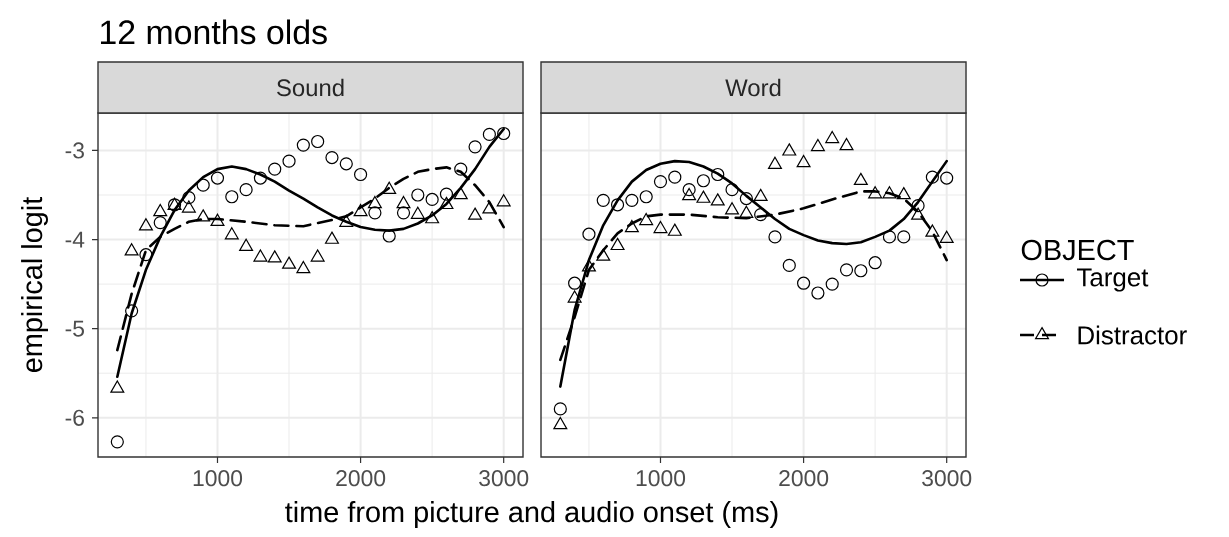  What do you see at coordinates (1132, 335) in the screenshot?
I see `legend-label: Distractor` at bounding box center [1132, 335].